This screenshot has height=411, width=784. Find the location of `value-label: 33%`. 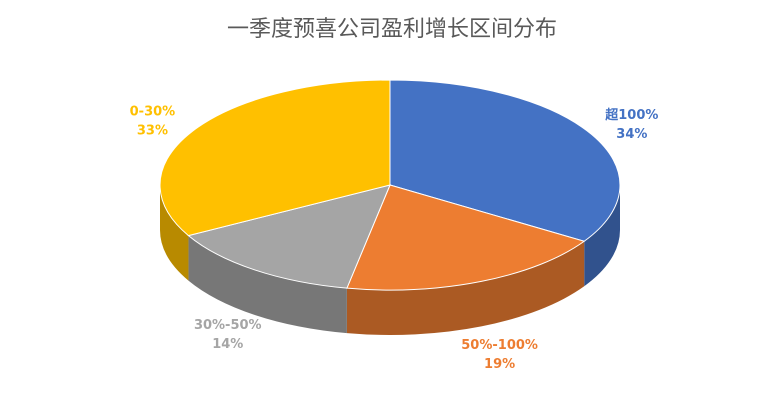

value-label: 33% is located at coordinates (152, 130).